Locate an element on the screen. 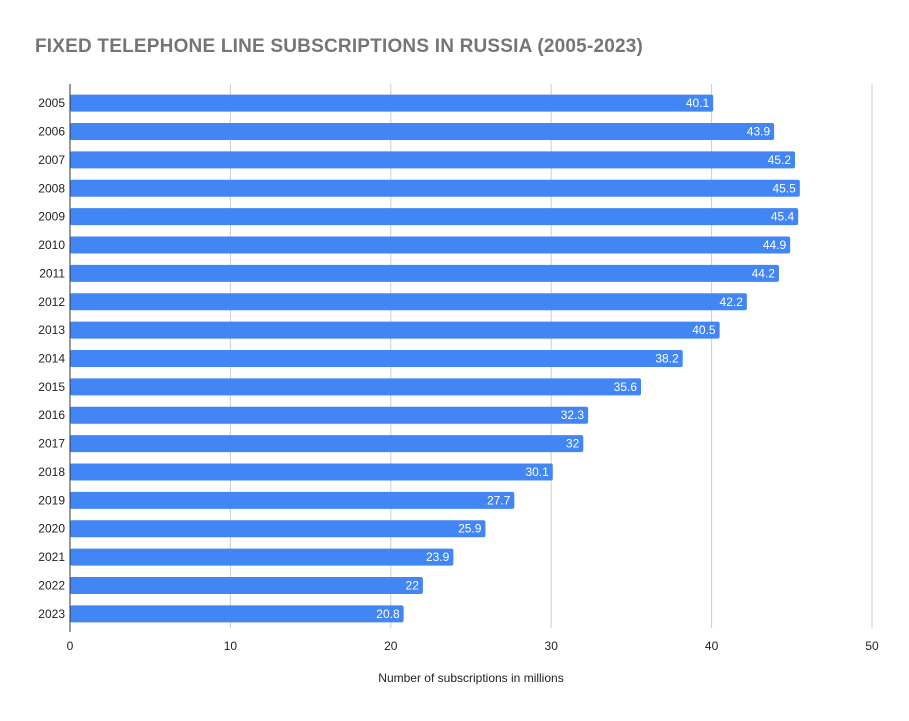 The height and width of the screenshot is (721, 909). data-label: 32.3 is located at coordinates (573, 415).